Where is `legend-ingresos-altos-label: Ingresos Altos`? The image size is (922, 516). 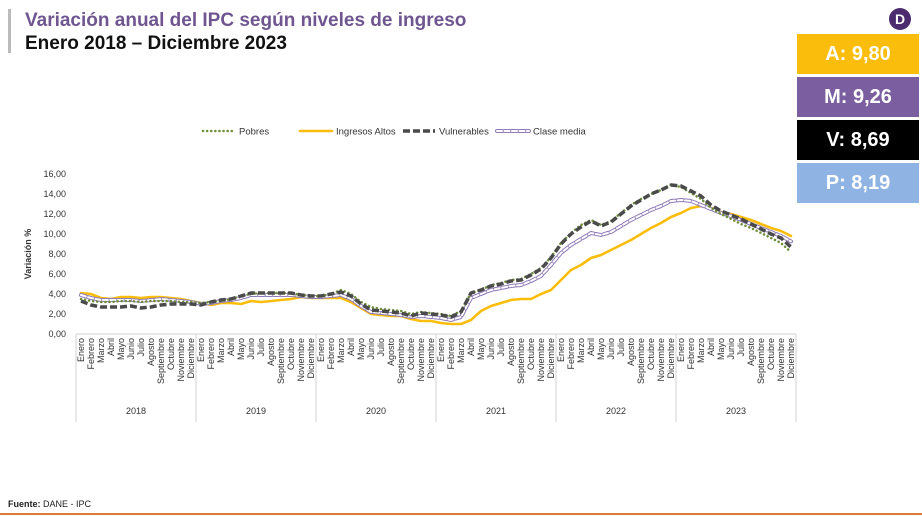
legend-ingresos-altos-label: Ingresos Altos is located at coordinates (366, 132).